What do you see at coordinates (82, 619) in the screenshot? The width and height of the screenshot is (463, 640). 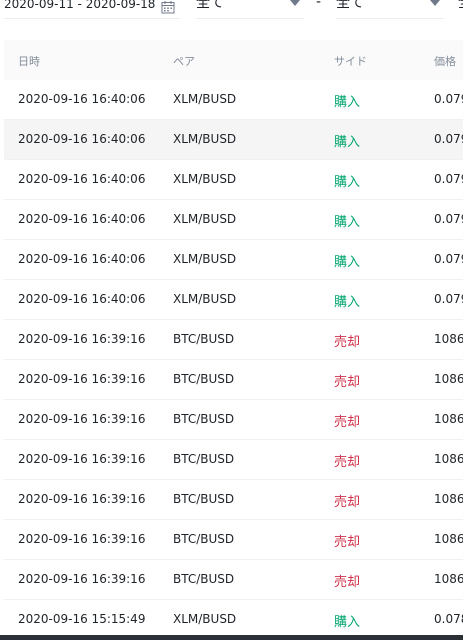 I see `cell-time: 2020-09-16 15:15:49` at bounding box center [82, 619].